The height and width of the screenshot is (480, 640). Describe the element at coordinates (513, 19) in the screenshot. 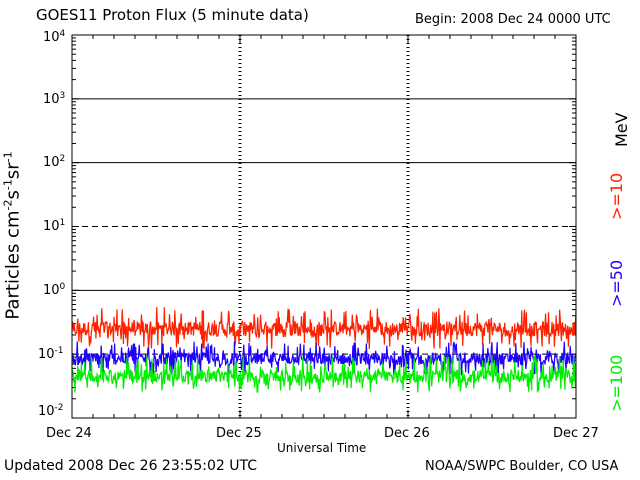

I see `begin-time: Begin: 2008 Dec 24 0000 UTC` at that location.